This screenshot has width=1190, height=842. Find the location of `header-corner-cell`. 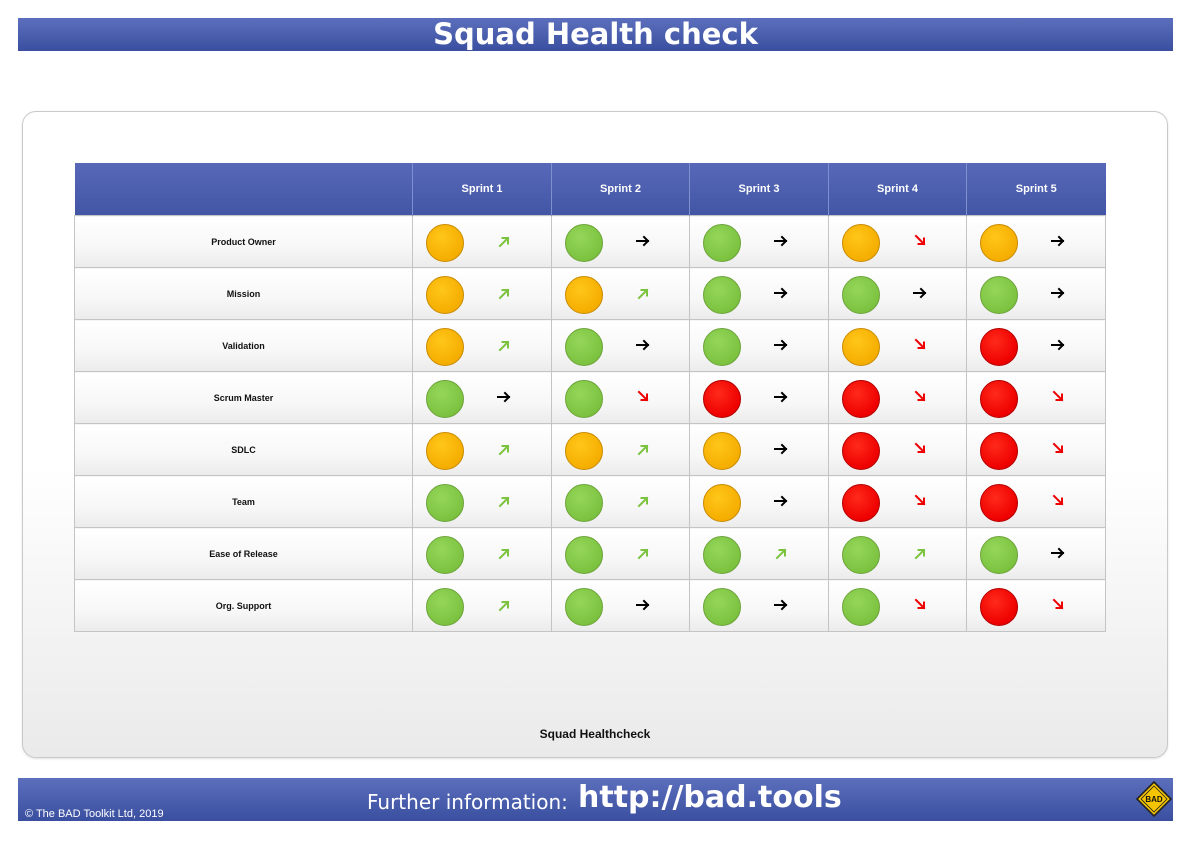

header-corner-cell is located at coordinates (243, 189).